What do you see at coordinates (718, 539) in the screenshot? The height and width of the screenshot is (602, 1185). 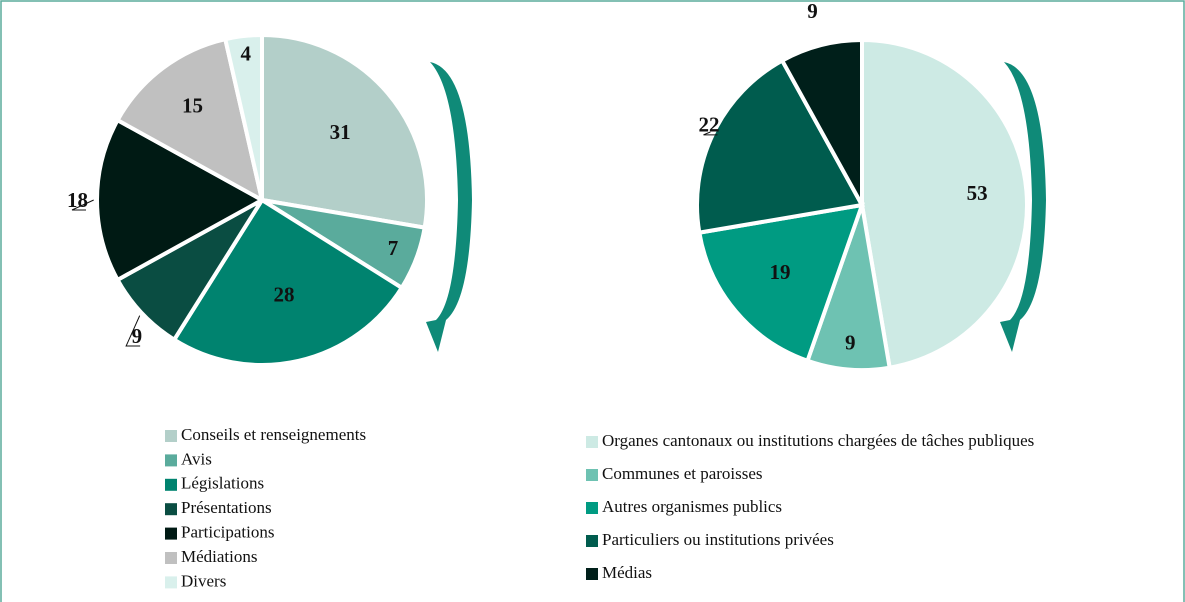 I see `legend-label: Particuliers ou institutions privées` at bounding box center [718, 539].